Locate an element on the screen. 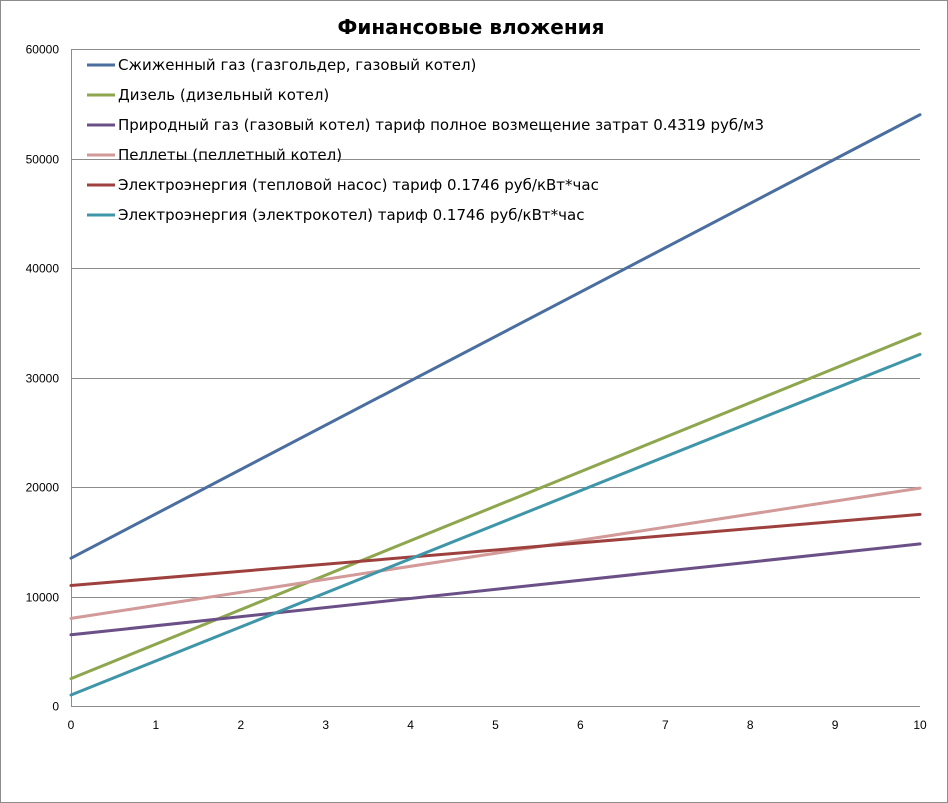 This screenshot has width=948, height=803. y-tick-label: 10000 is located at coordinates (43, 598).